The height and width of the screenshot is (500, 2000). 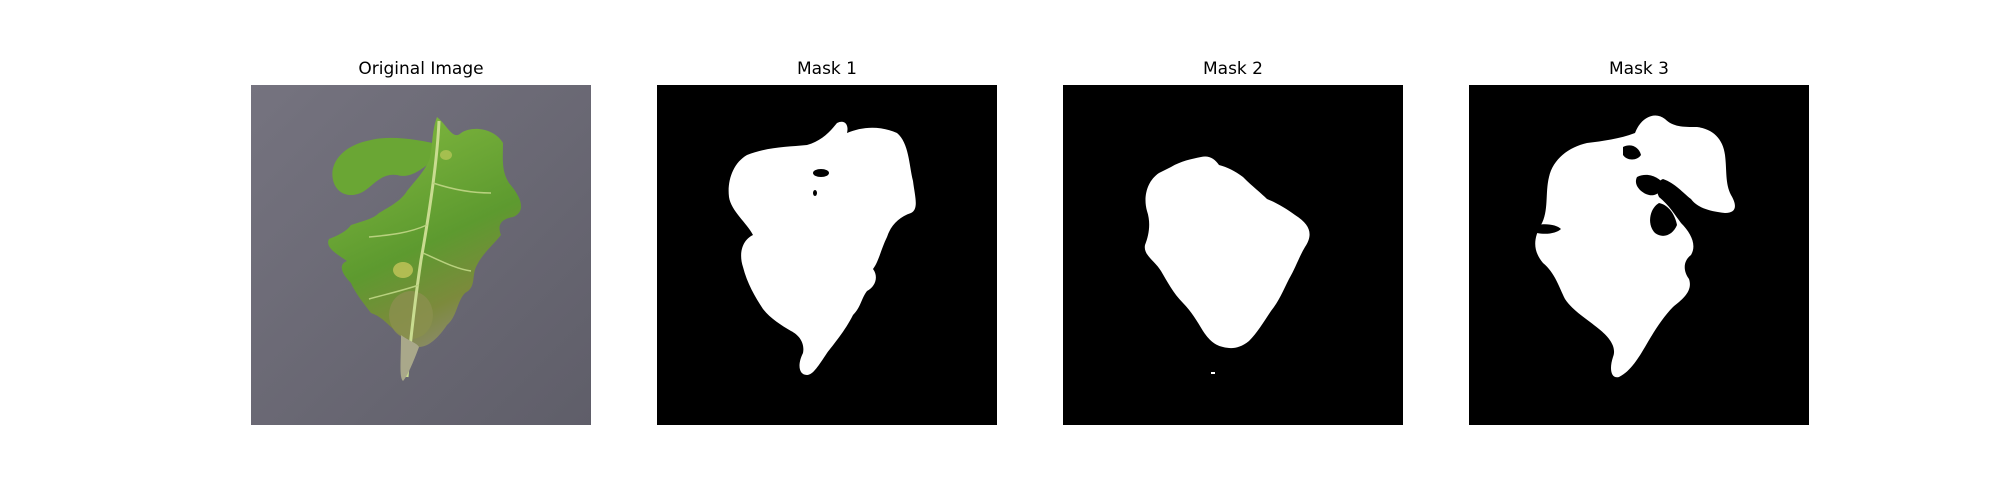 What do you see at coordinates (822, 248) in the screenshot?
I see `mask-1-region` at bounding box center [822, 248].